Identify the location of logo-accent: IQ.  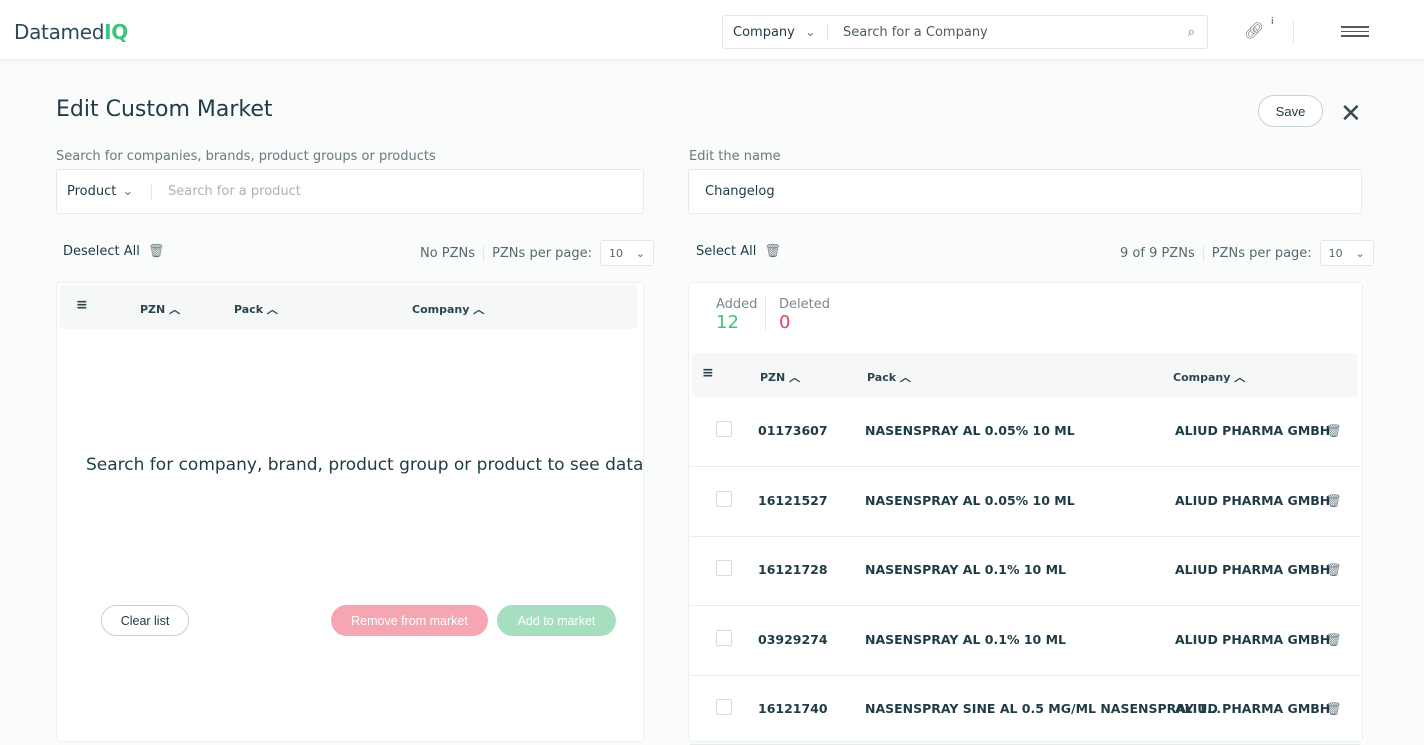
(116, 32).